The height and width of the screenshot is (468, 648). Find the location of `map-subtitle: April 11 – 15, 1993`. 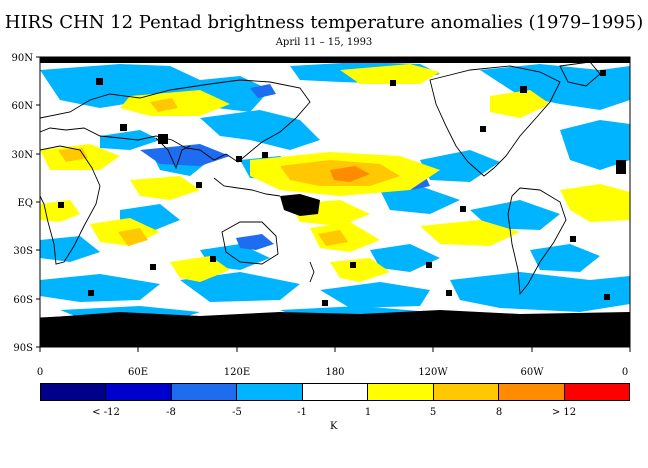

map-subtitle: April 11 – 15, 1993 is located at coordinates (324, 42).